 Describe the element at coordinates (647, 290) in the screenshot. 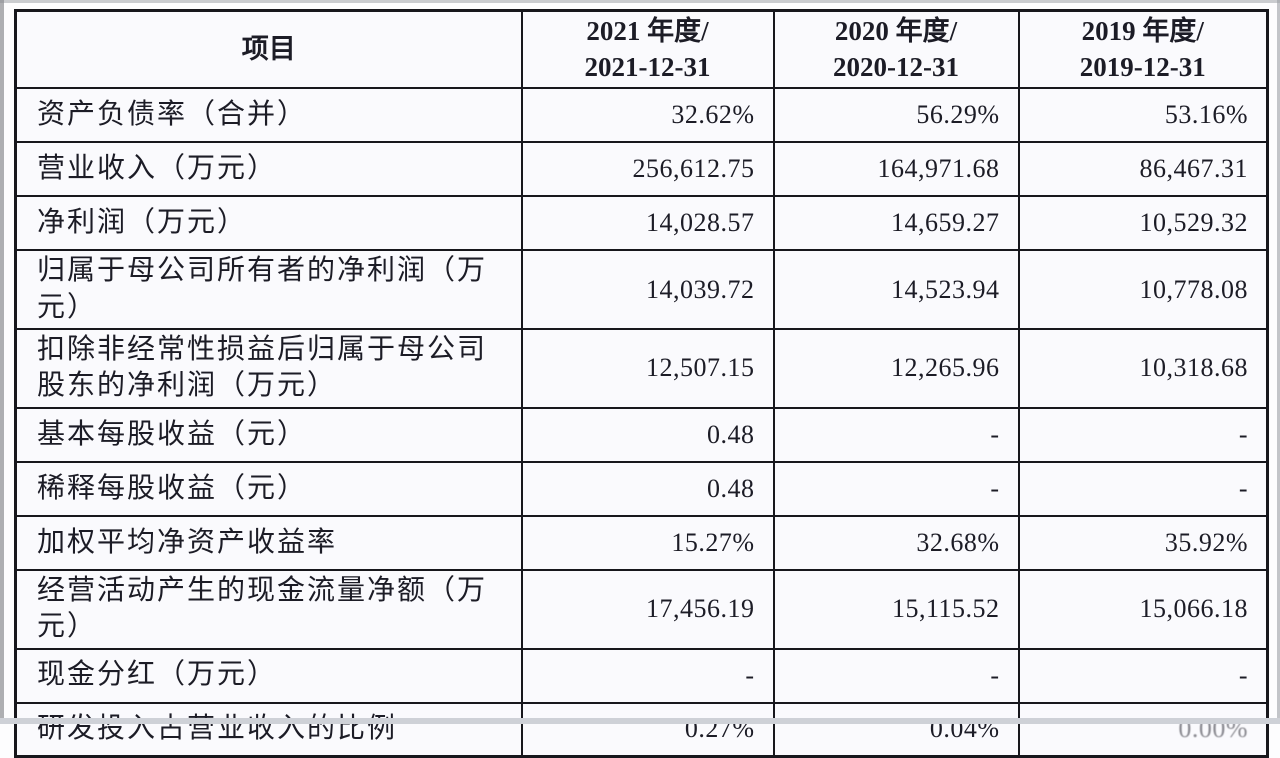

I see `cell-value: 14,039.72` at that location.